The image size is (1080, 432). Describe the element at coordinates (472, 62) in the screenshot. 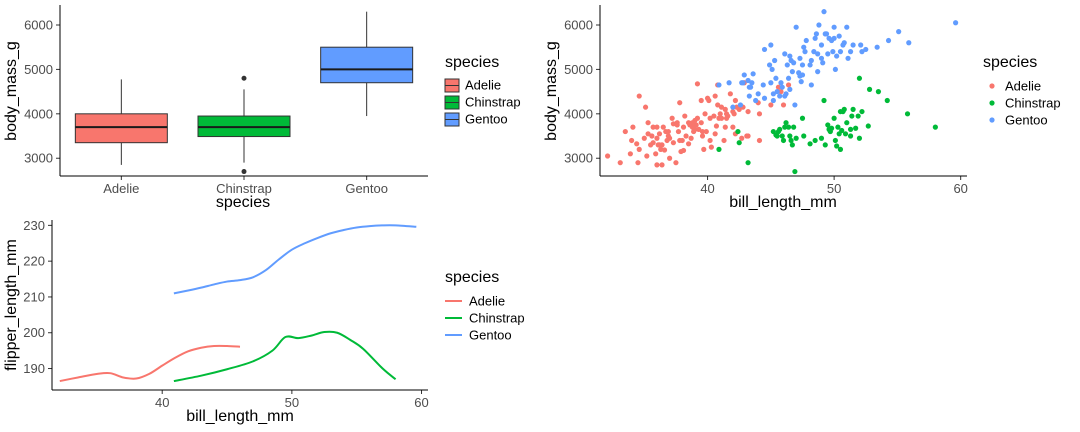

I see `boxplot-legend-title: species` at that location.